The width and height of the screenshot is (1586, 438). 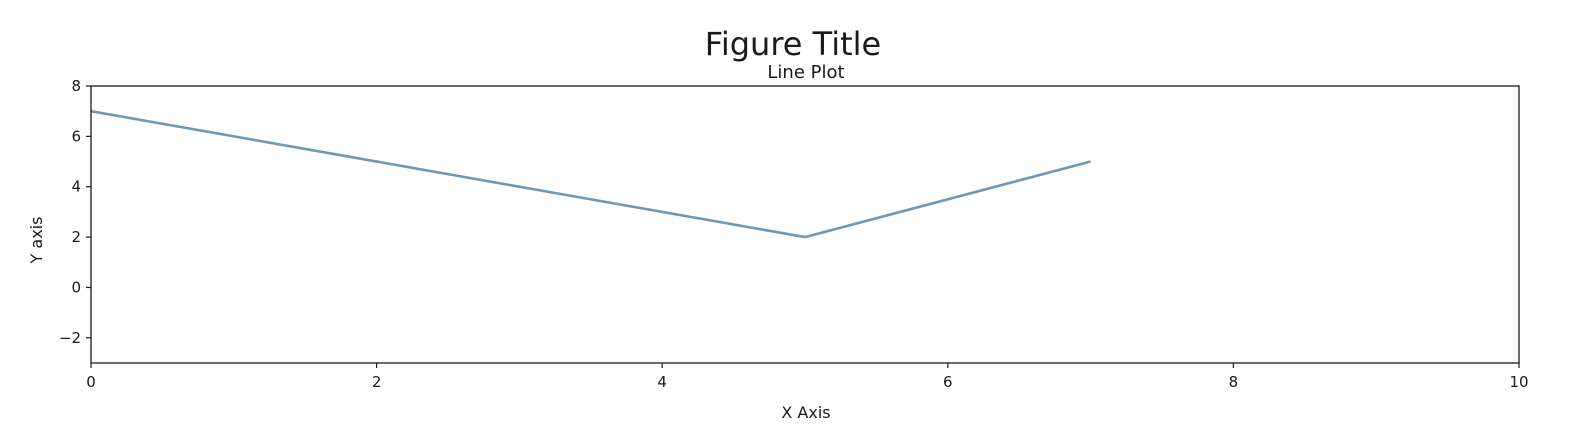 What do you see at coordinates (793, 44) in the screenshot?
I see `figure-title: Figure Title` at bounding box center [793, 44].